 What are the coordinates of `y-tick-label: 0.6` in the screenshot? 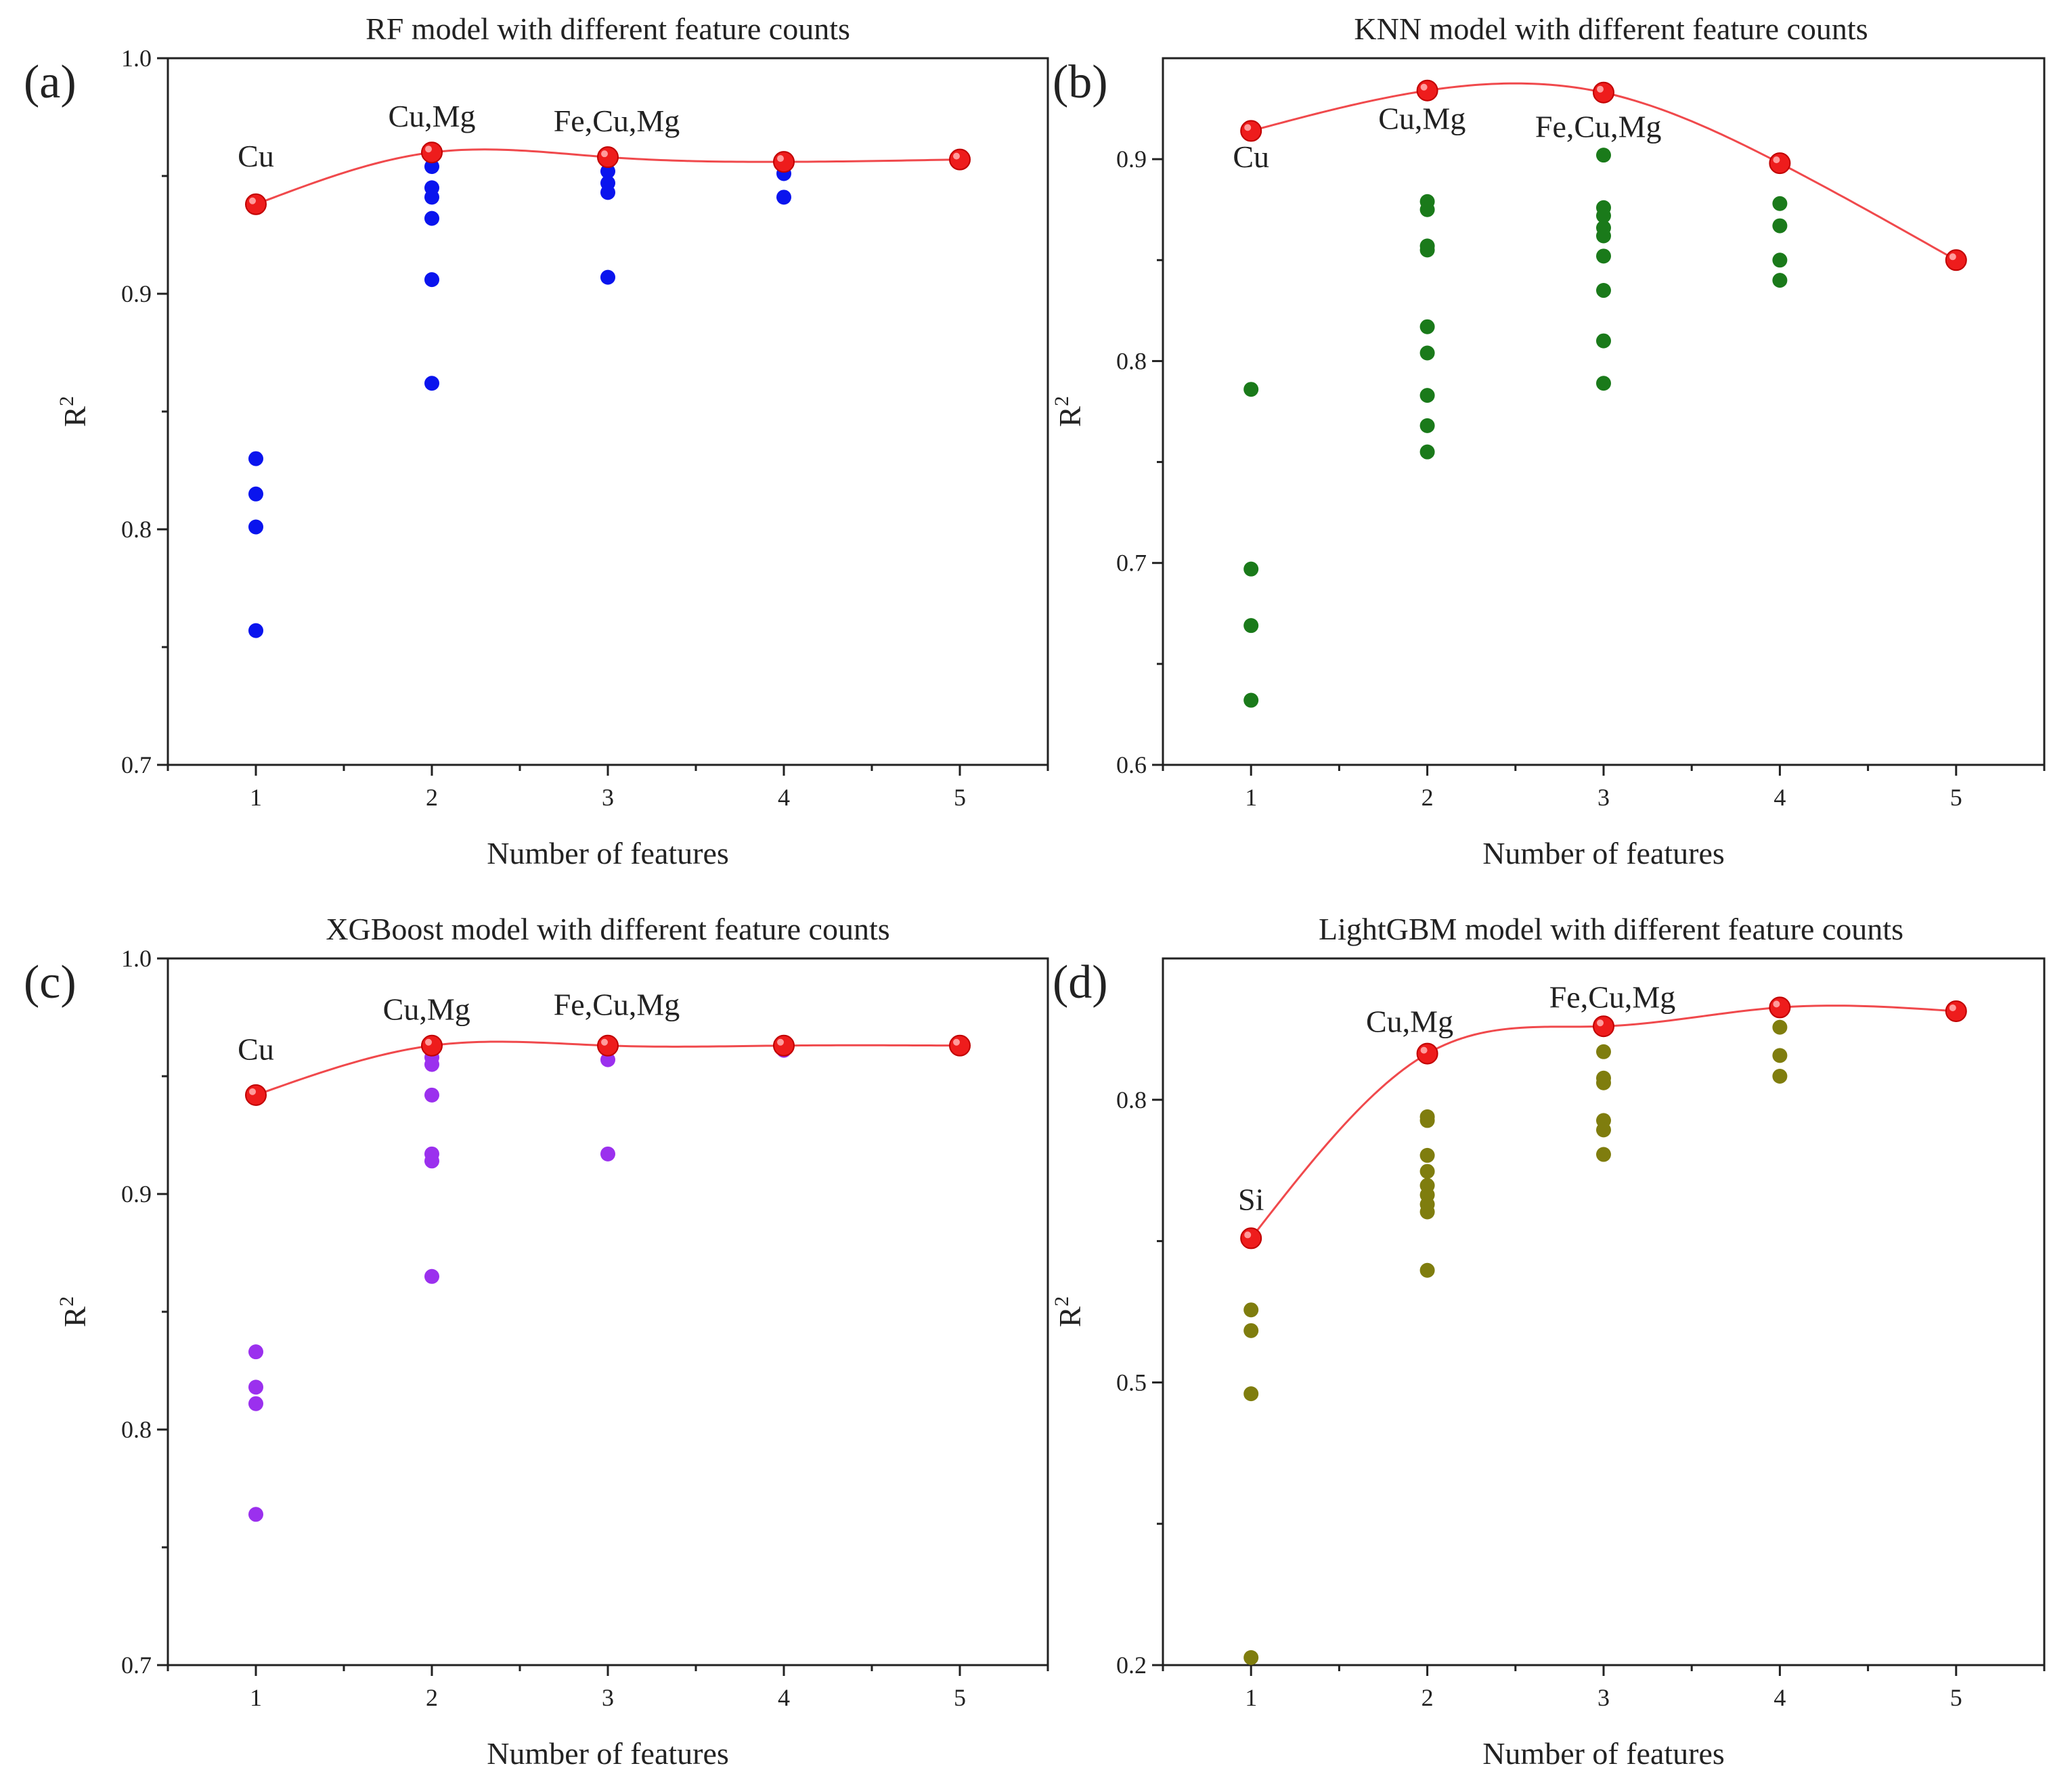 It's located at (1131, 764).